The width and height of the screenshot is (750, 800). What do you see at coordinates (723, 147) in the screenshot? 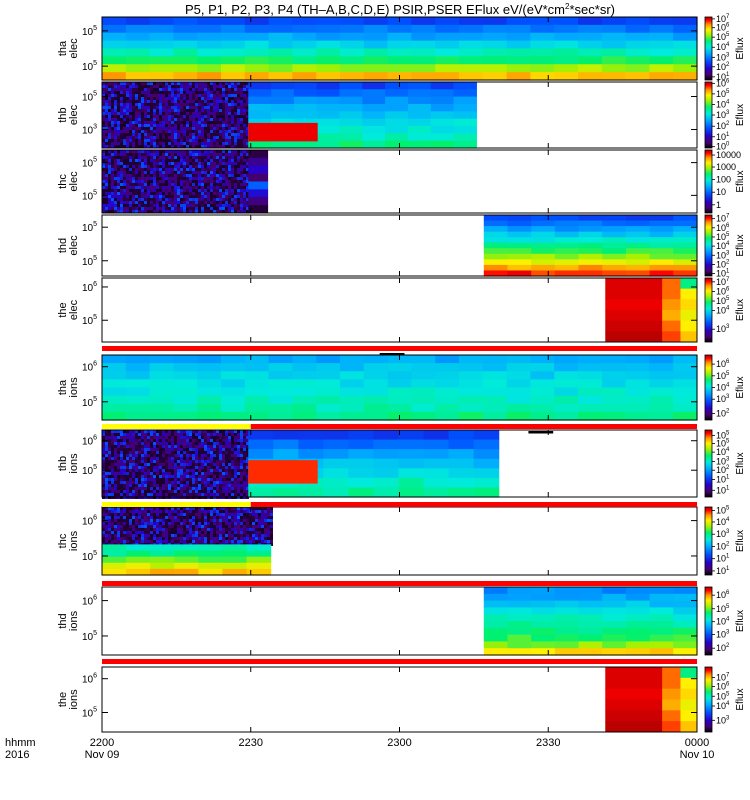
I see `colorbar-tick-label: 100` at bounding box center [723, 147].